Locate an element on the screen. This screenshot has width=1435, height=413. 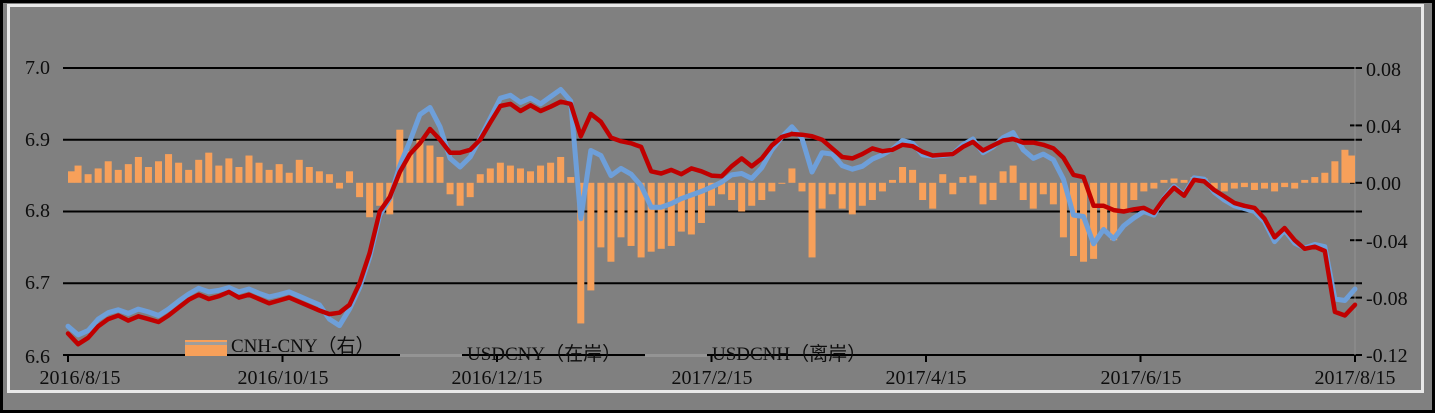
x-tick-label: 2017/8/15 is located at coordinates (1355, 378).